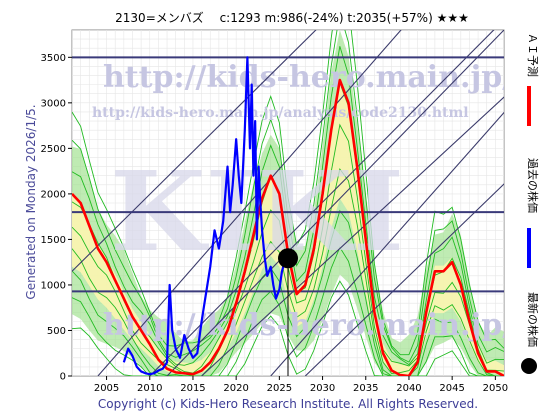 Image resolution: width=560 pixels, height=420 pixels. What do you see at coordinates (31, 201) in the screenshot?
I see `generated-note: Generated on Monday 2026/1/5.` at bounding box center [31, 201].